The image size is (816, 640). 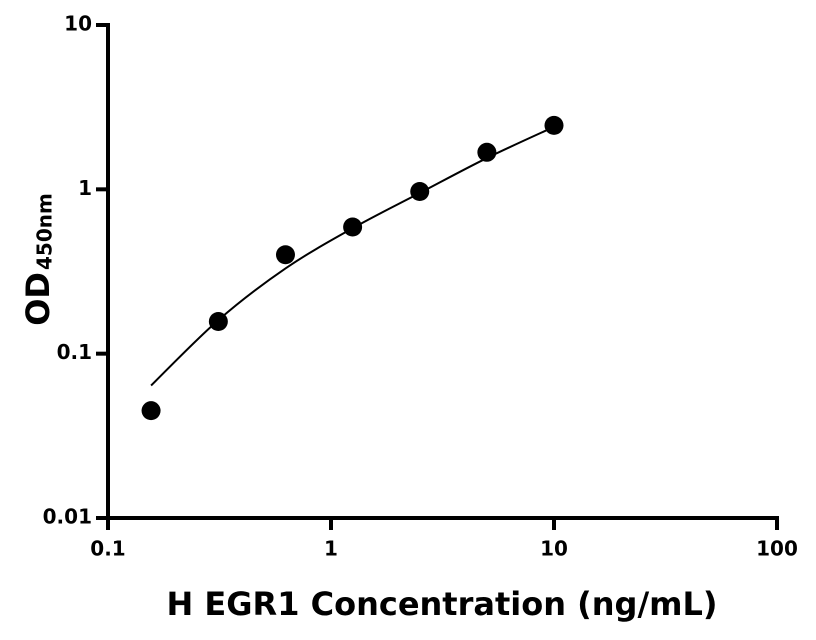 I want to click on y-axis-title-subscript: 450nm, so click(x=45, y=231).